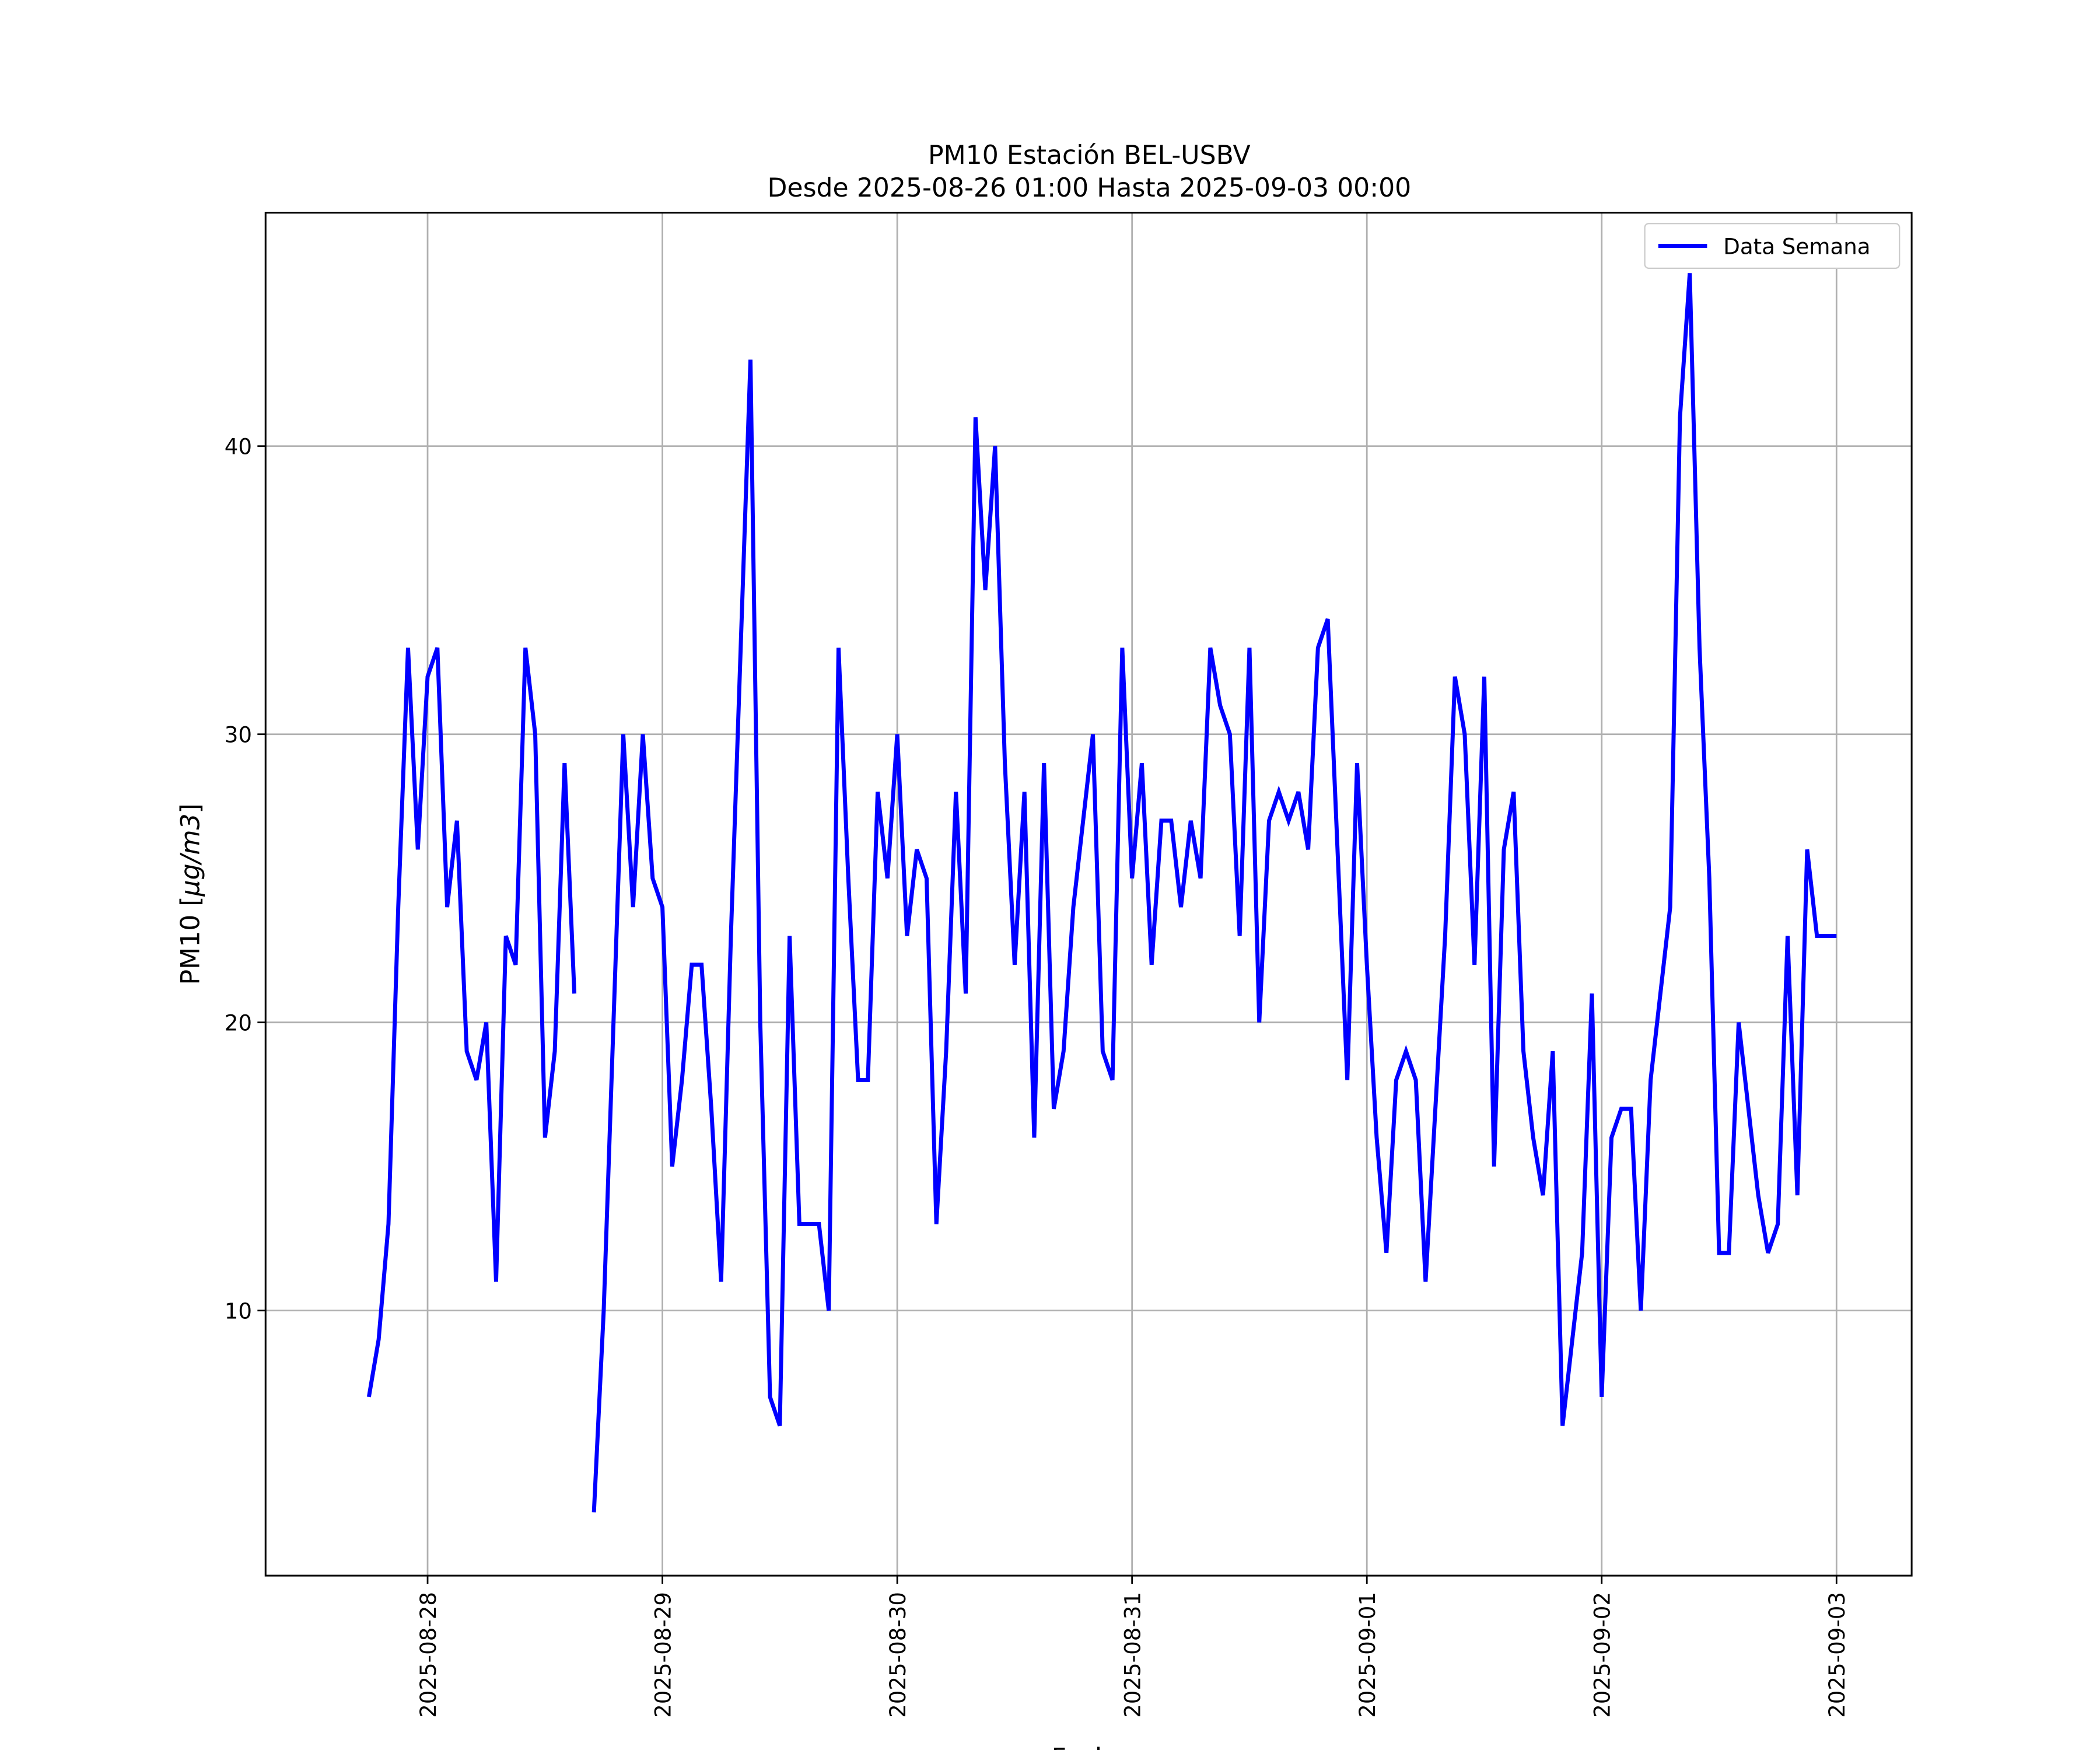 This screenshot has width=2100, height=1750. Describe the element at coordinates (190, 940) in the screenshot. I see `y-axis-label-prefix: PM10 [` at that location.